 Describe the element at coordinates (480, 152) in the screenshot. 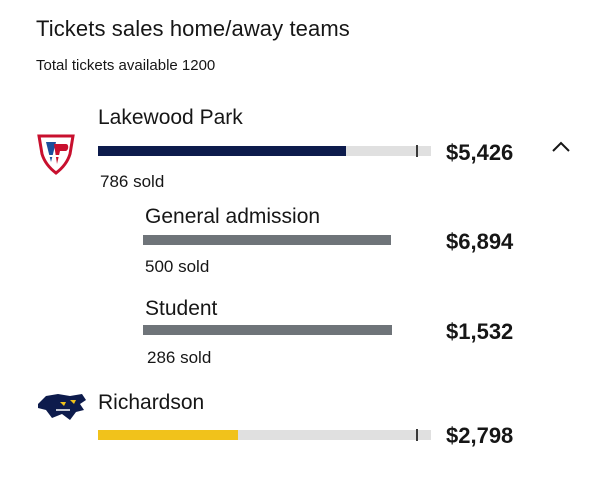

I see `team-amount: $5,426` at that location.